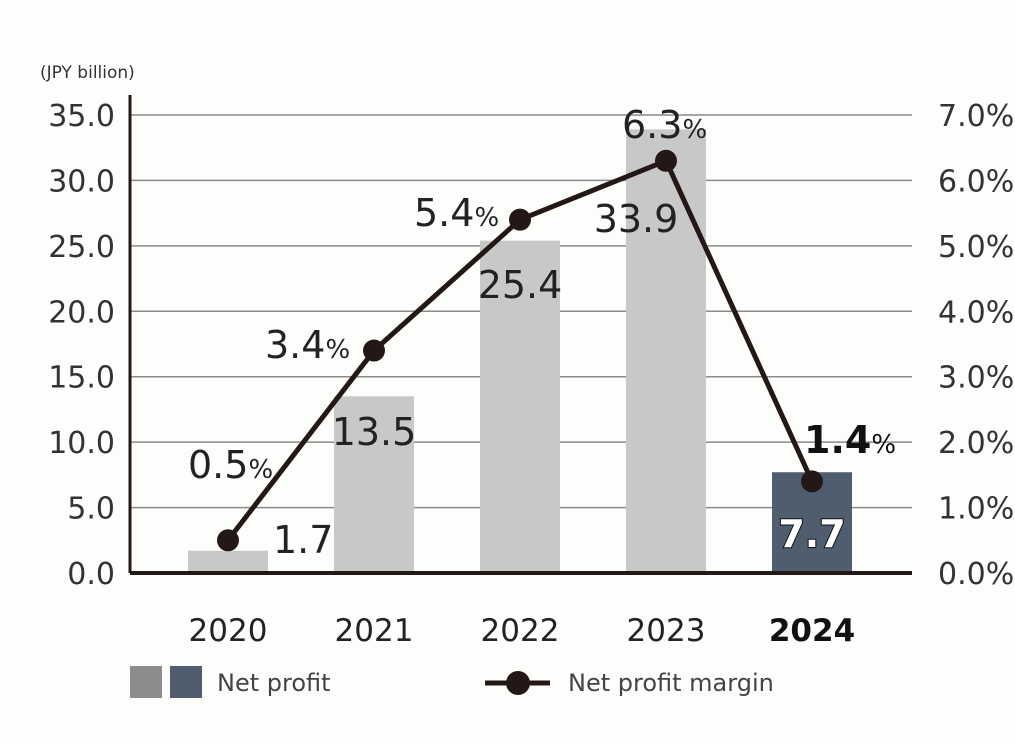  What do you see at coordinates (811, 534) in the screenshot?
I see `bar-data-label: 7.7` at bounding box center [811, 534].